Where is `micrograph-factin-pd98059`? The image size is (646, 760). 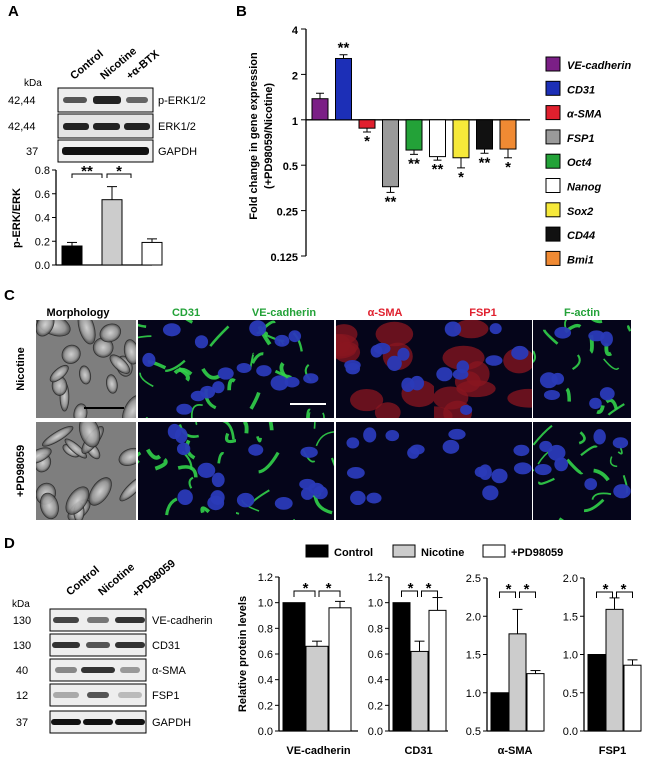
micrograph-factin-pd98059 is located at coordinates (582, 471).